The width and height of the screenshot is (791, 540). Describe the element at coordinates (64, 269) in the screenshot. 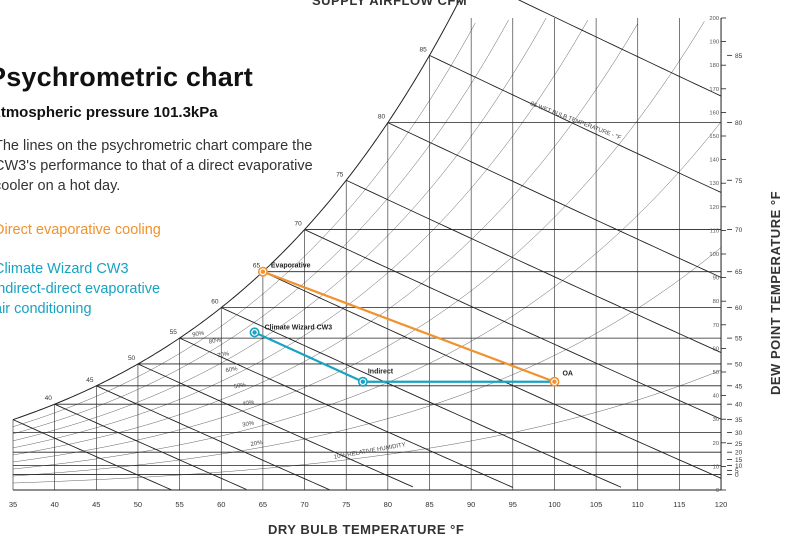

I see `legend-climate-wizard-line1: Climate Wizard CW3` at that location.